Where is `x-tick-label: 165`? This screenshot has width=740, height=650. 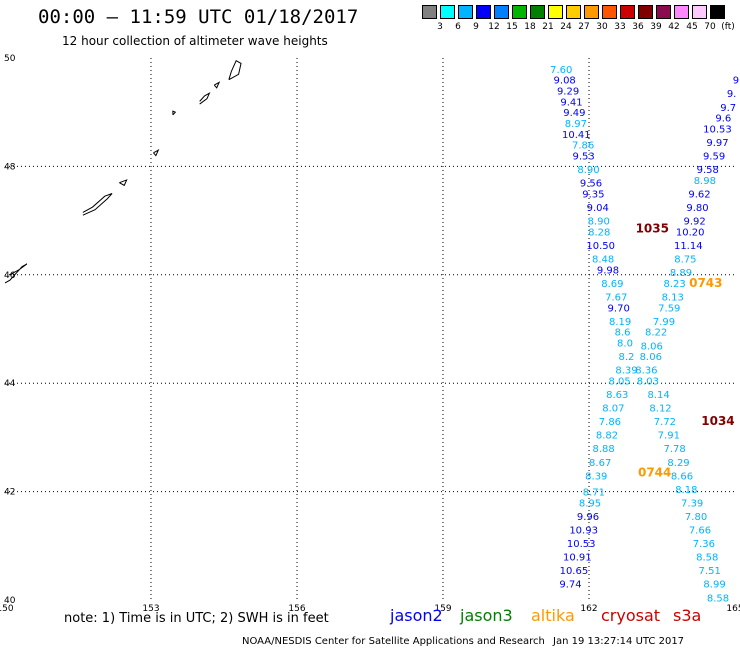
x-tick-label: 165 is located at coordinates (733, 609).